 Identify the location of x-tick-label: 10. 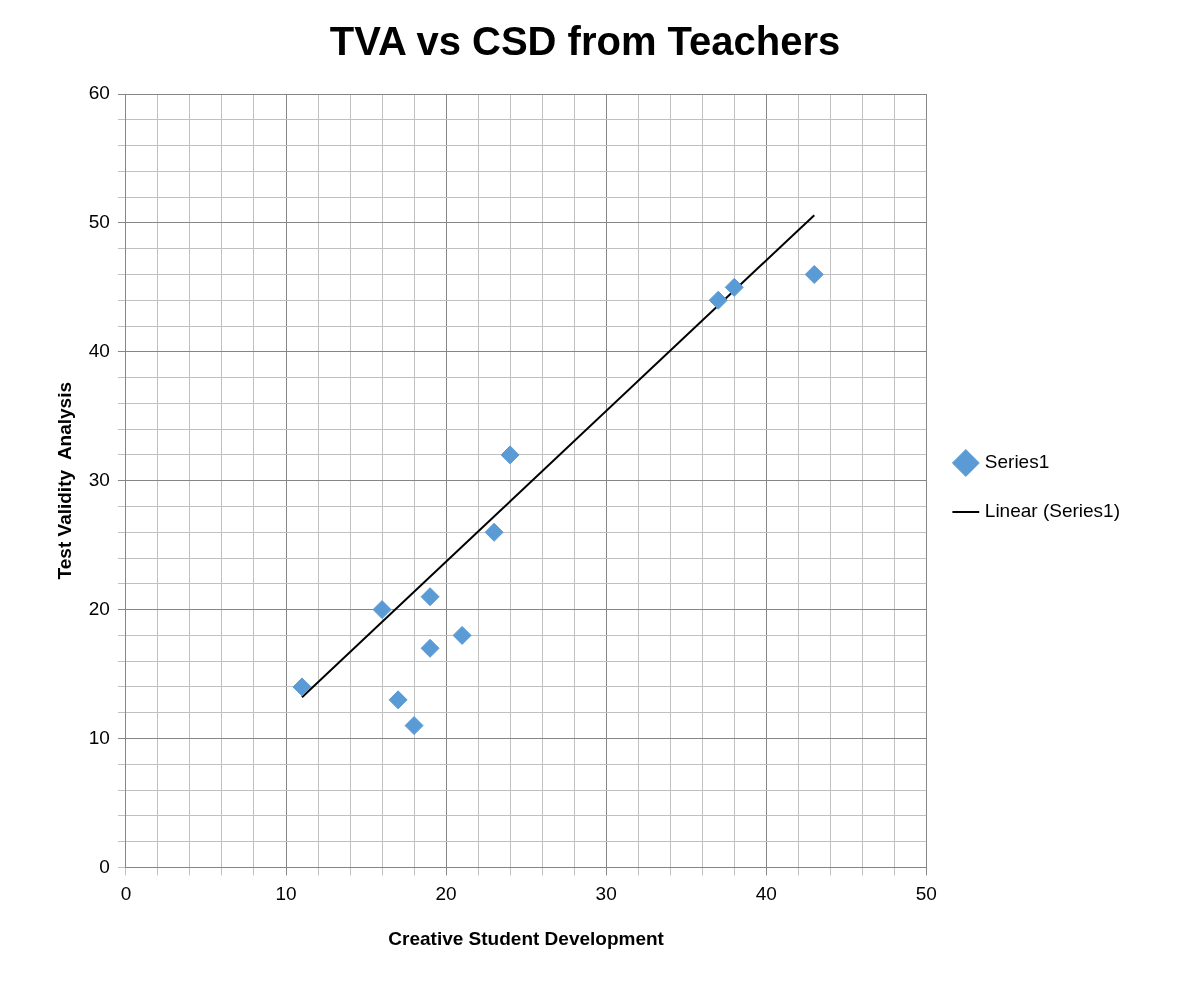
(286, 894).